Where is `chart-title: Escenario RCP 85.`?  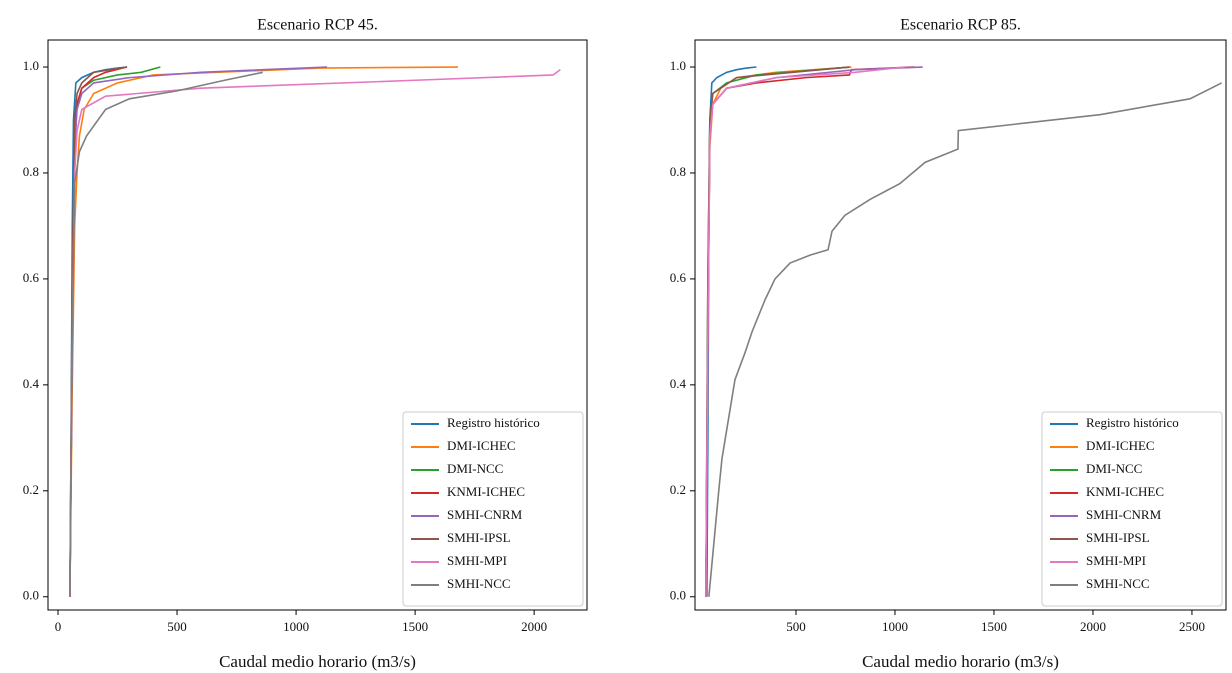 chart-title: Escenario RCP 85. is located at coordinates (960, 25).